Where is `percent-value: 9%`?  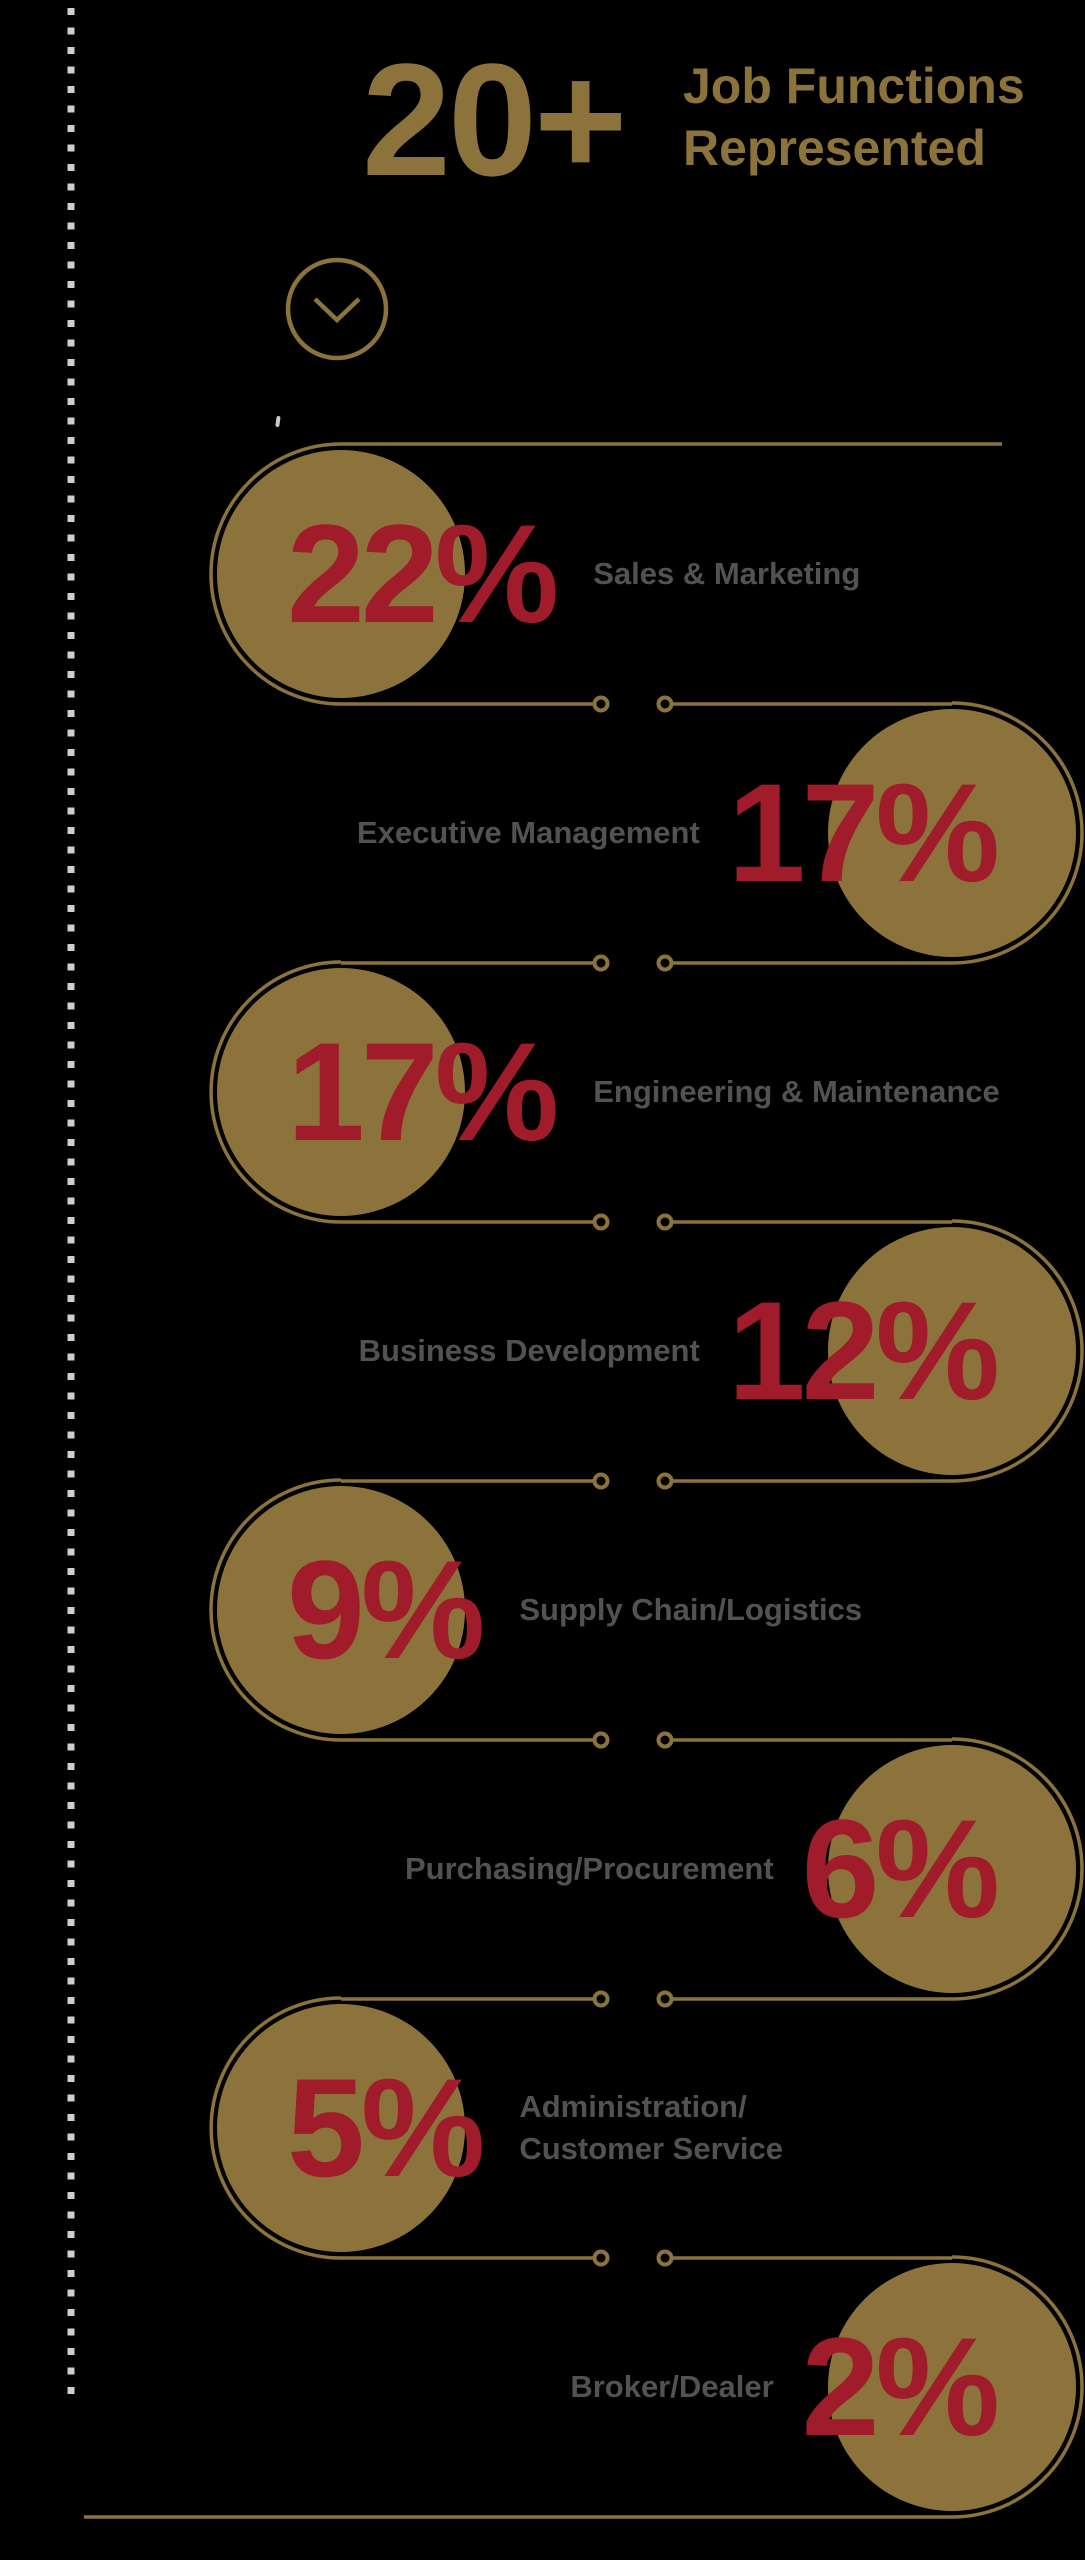
percent-value: 9% is located at coordinates (386, 1609).